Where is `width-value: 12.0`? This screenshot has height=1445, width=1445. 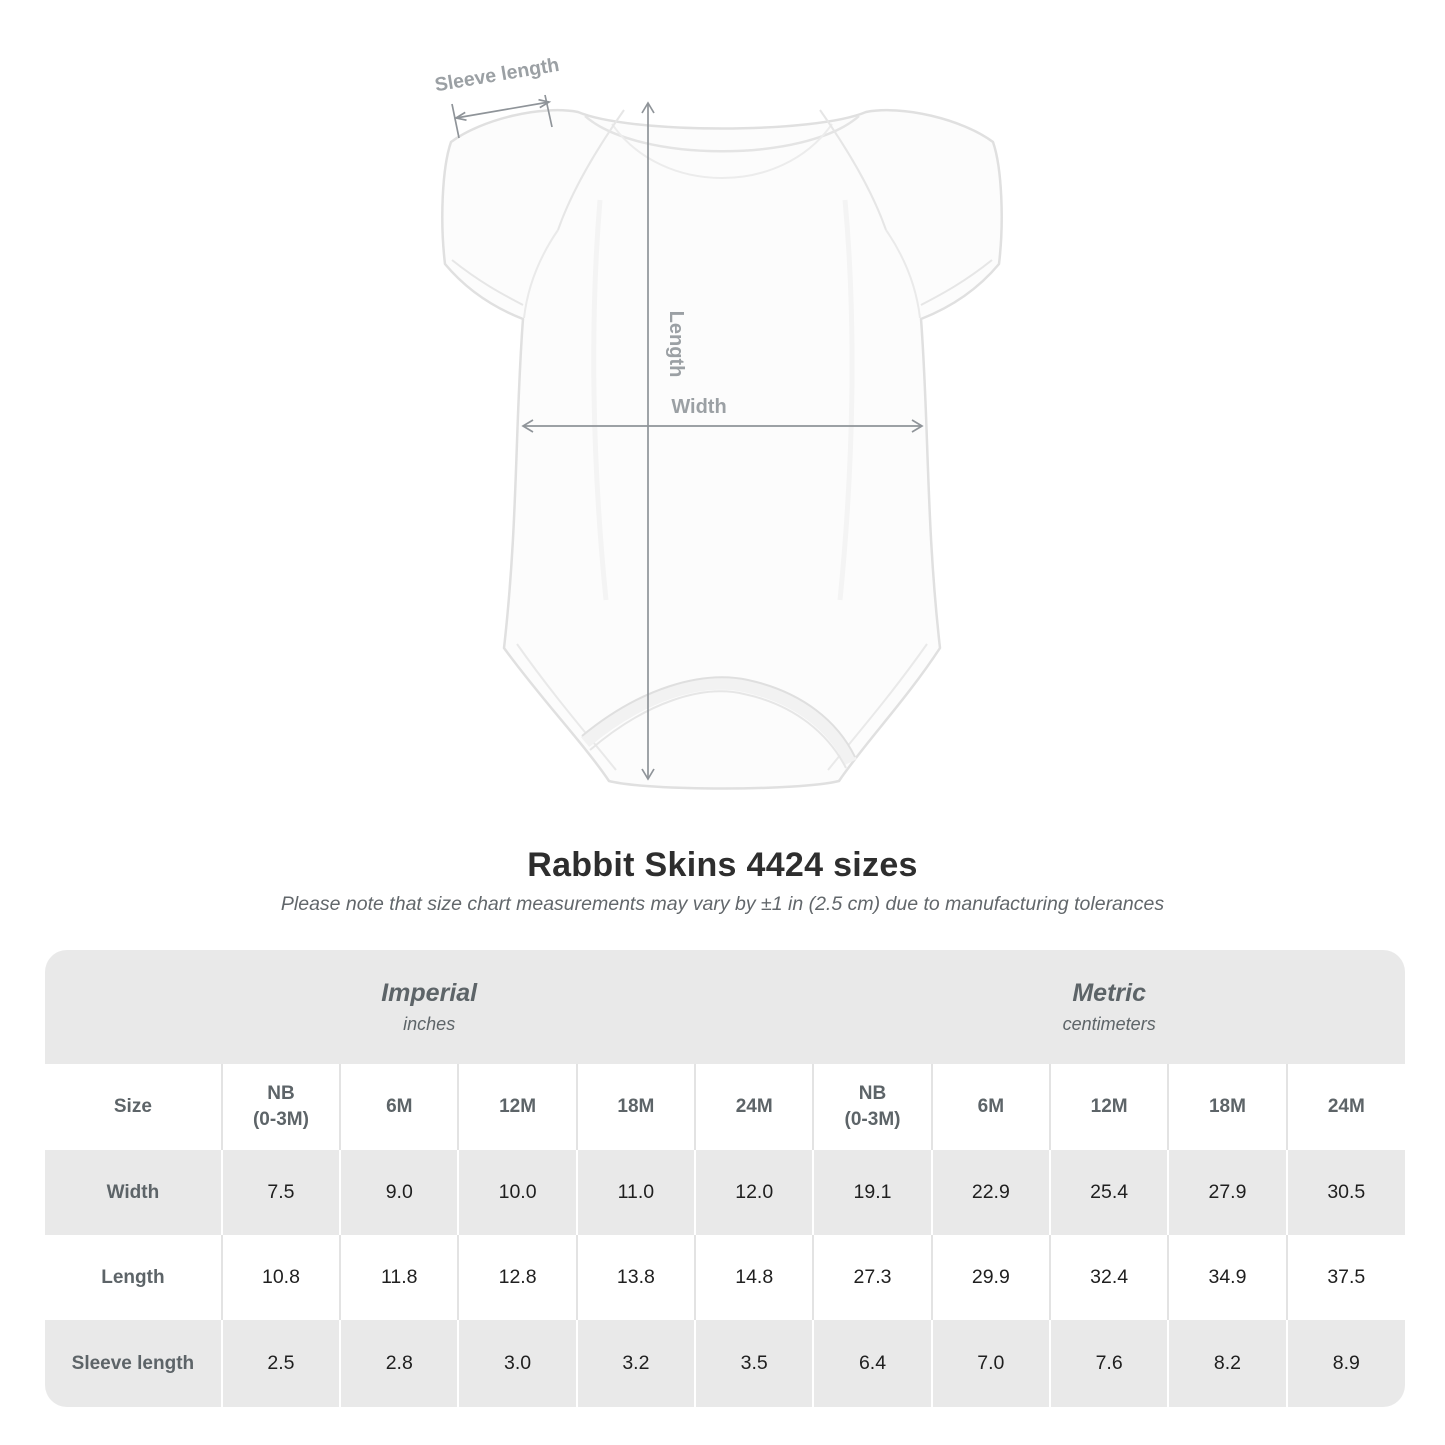
width-value: 12.0 is located at coordinates (755, 1192).